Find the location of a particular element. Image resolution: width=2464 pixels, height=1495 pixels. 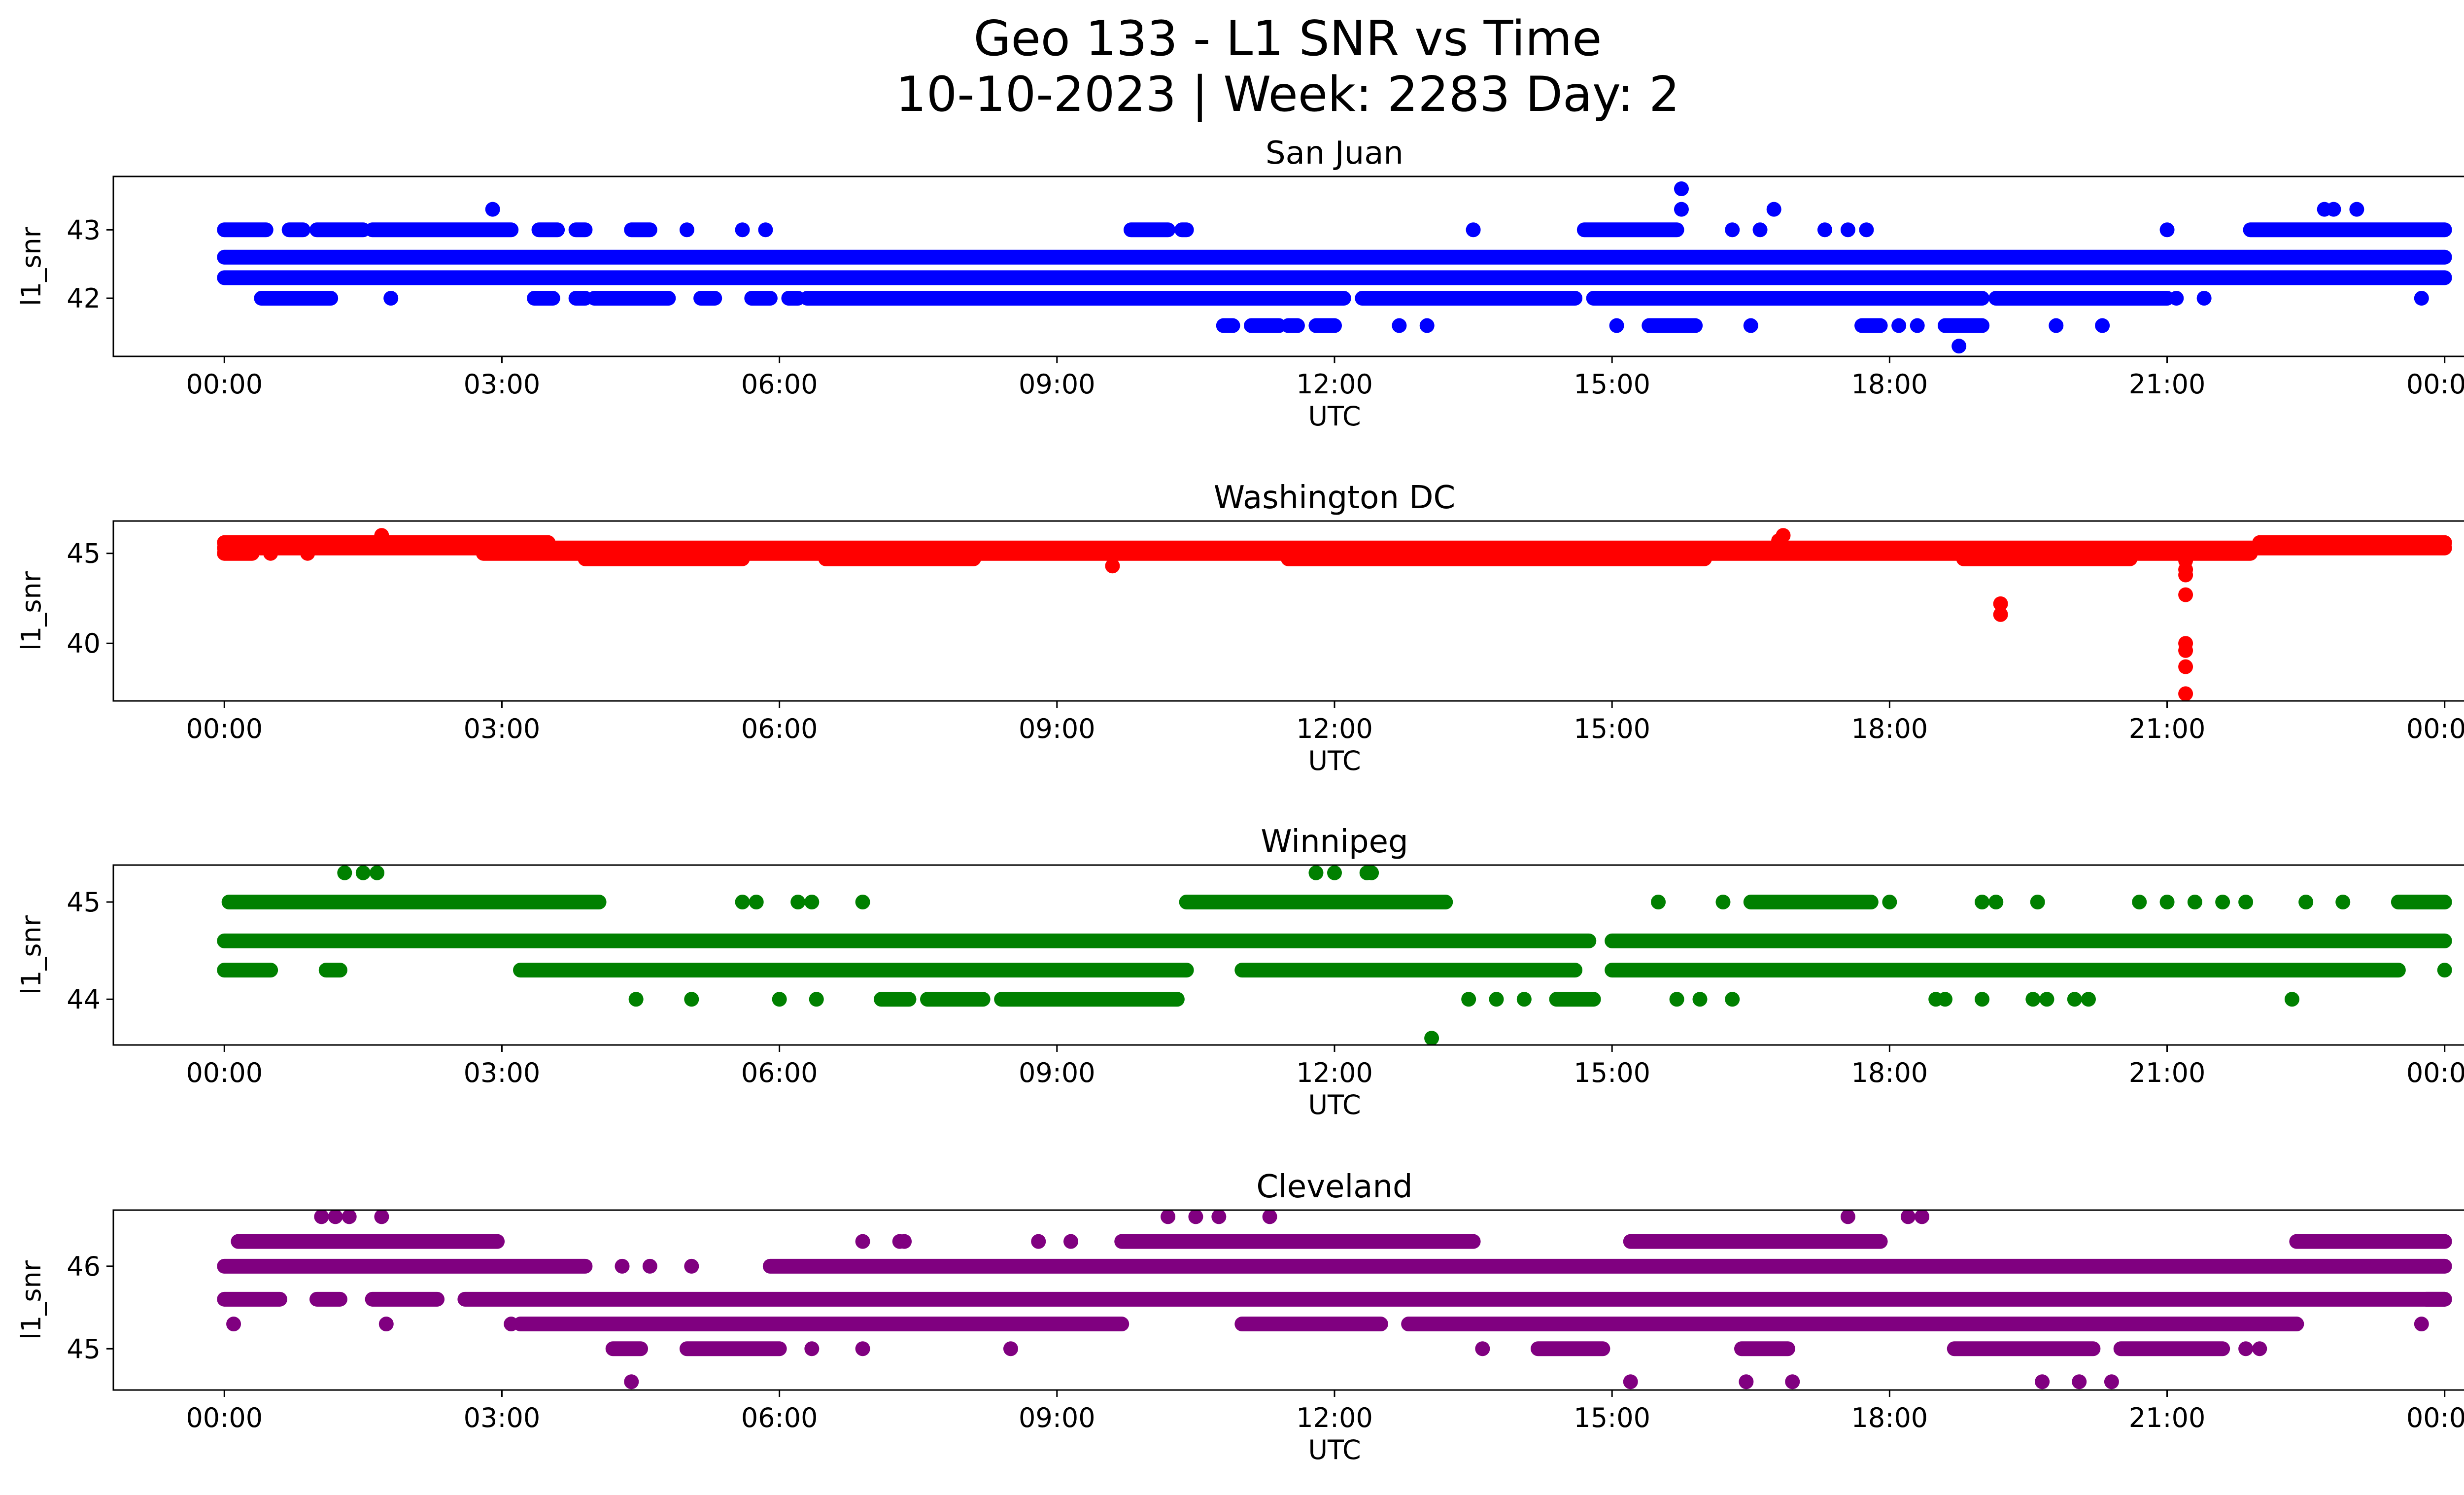

figure-title-line-1: Geo 133 - L1 SNR vs Time is located at coordinates (1288, 39).